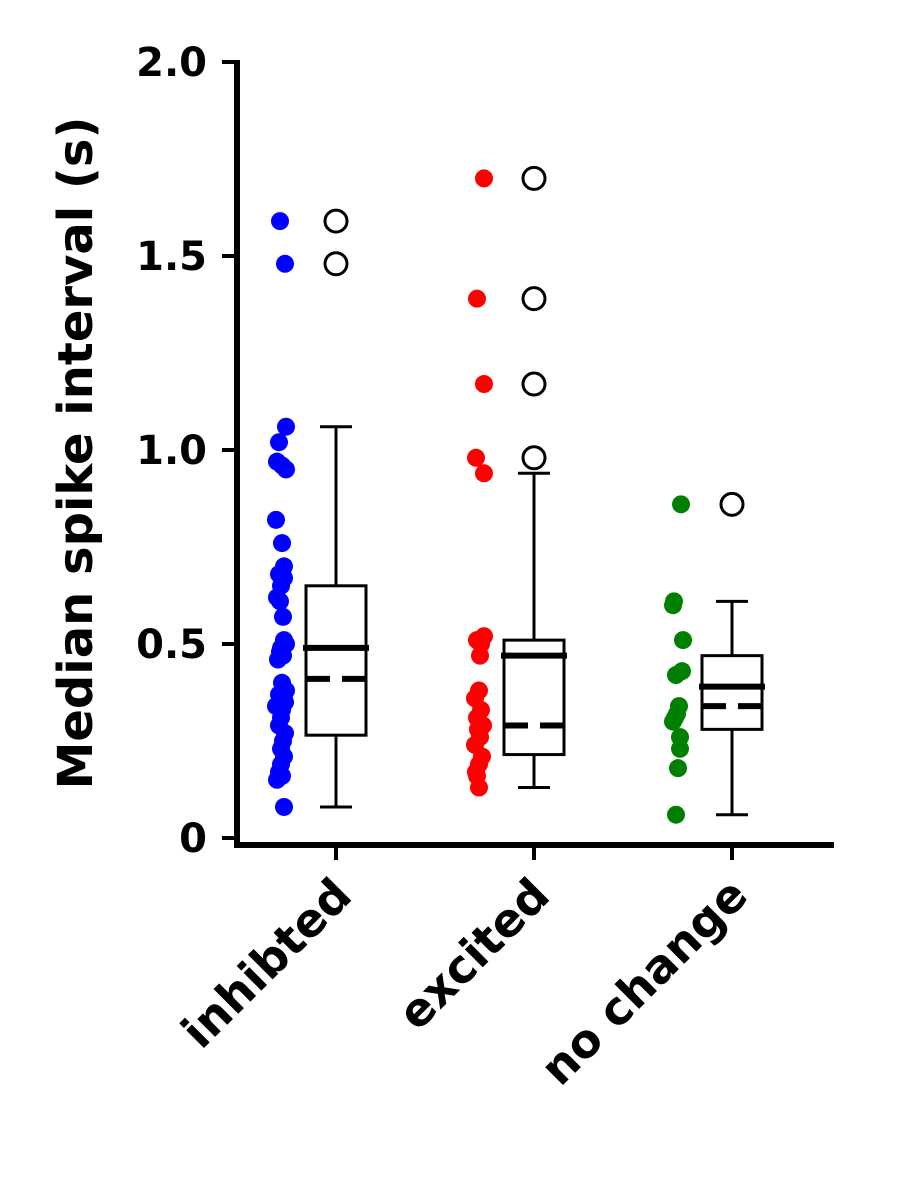  I want to click on y-tick-label: 1.5, so click(171, 257).